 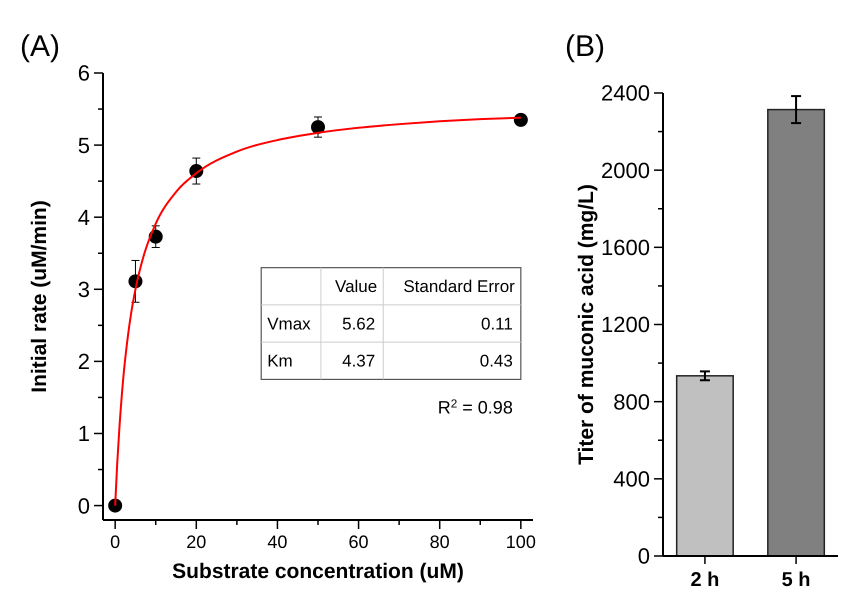 What do you see at coordinates (277, 542) in the screenshot?
I see `x-tick-label: 40` at bounding box center [277, 542].